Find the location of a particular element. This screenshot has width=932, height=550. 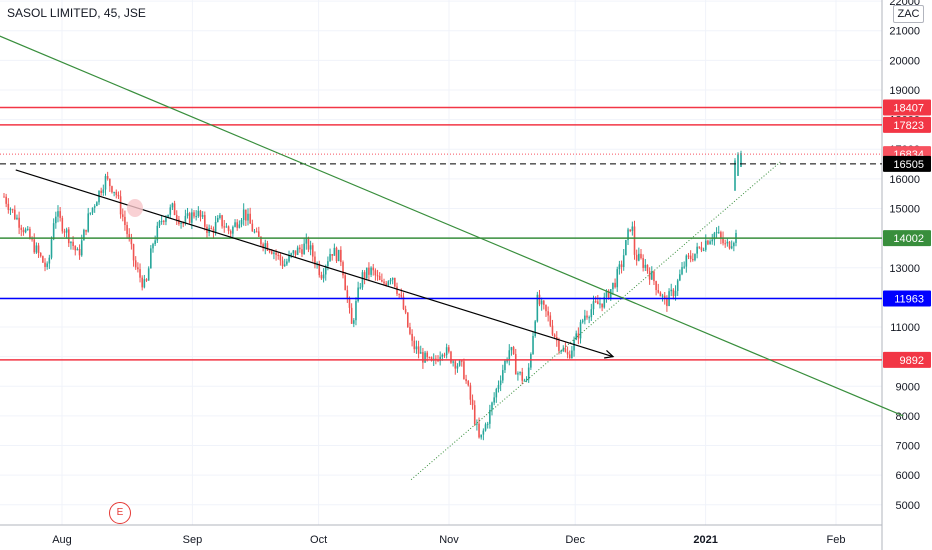

chart-title: SASOL LIMITED, 45, JSE is located at coordinates (76, 13).